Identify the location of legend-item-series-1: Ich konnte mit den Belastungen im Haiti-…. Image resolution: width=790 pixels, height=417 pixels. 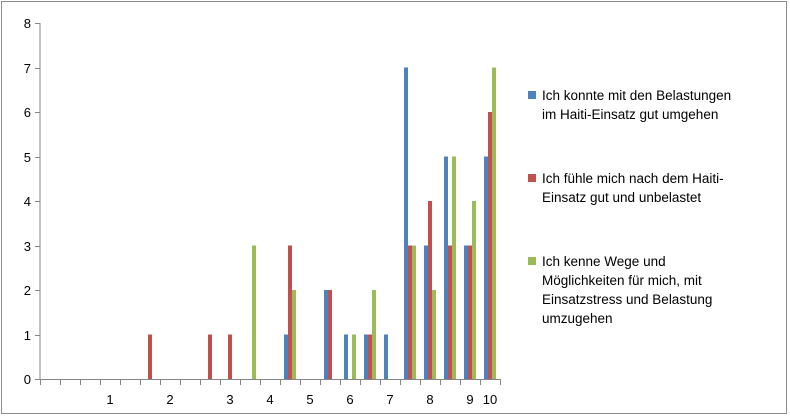
(653, 105).